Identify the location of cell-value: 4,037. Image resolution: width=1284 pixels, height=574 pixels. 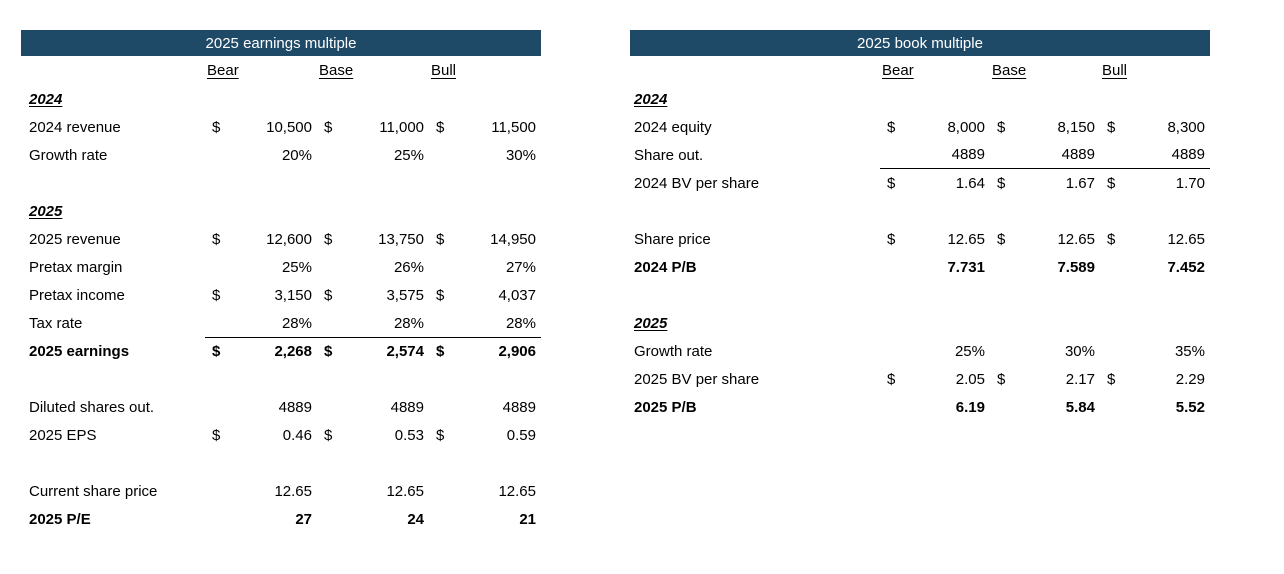
(517, 295).